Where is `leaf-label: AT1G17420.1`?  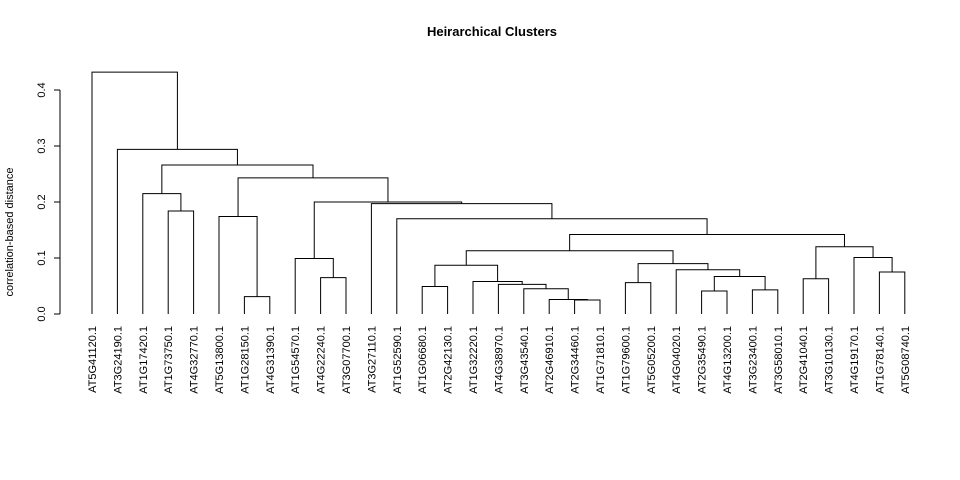 leaf-label: AT1G17420.1 is located at coordinates (144, 360).